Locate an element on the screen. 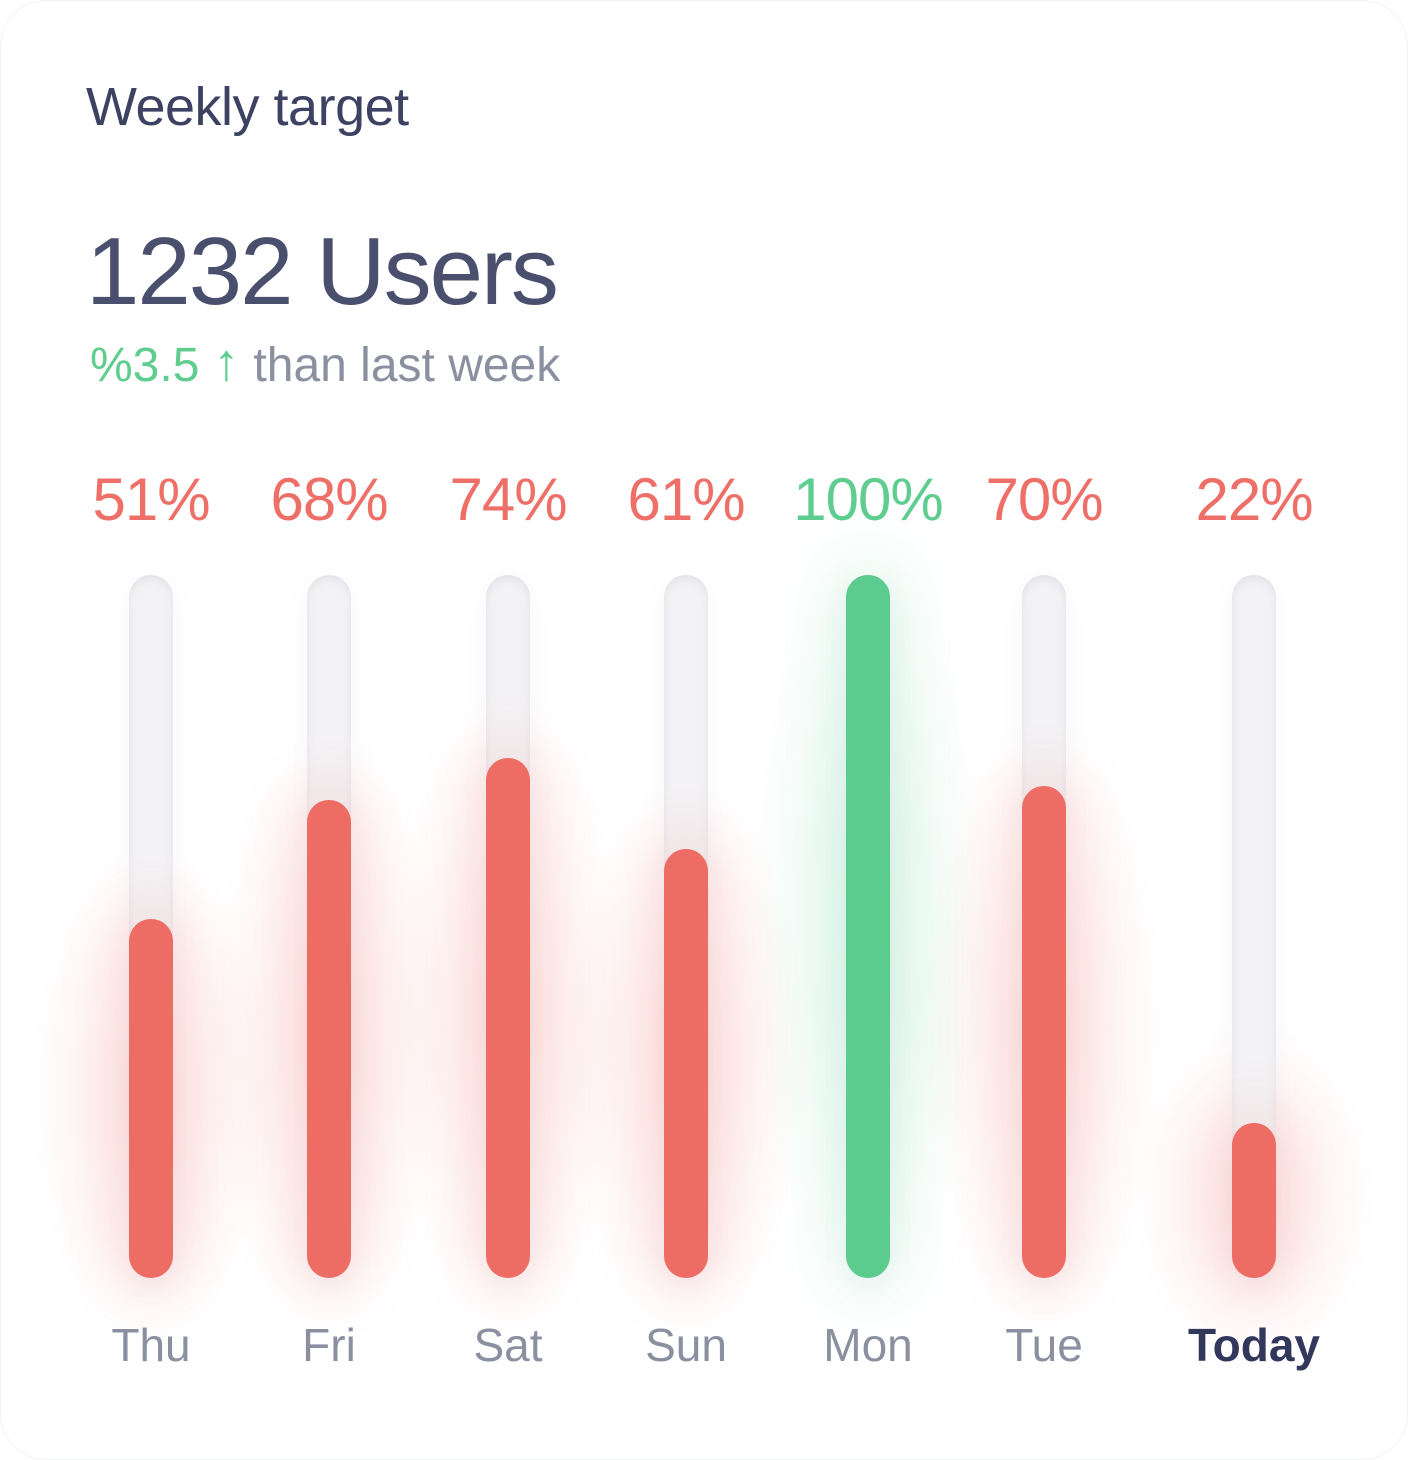 This screenshot has height=1460, width=1408. day-label-sun: Sun is located at coordinates (686, 1345).